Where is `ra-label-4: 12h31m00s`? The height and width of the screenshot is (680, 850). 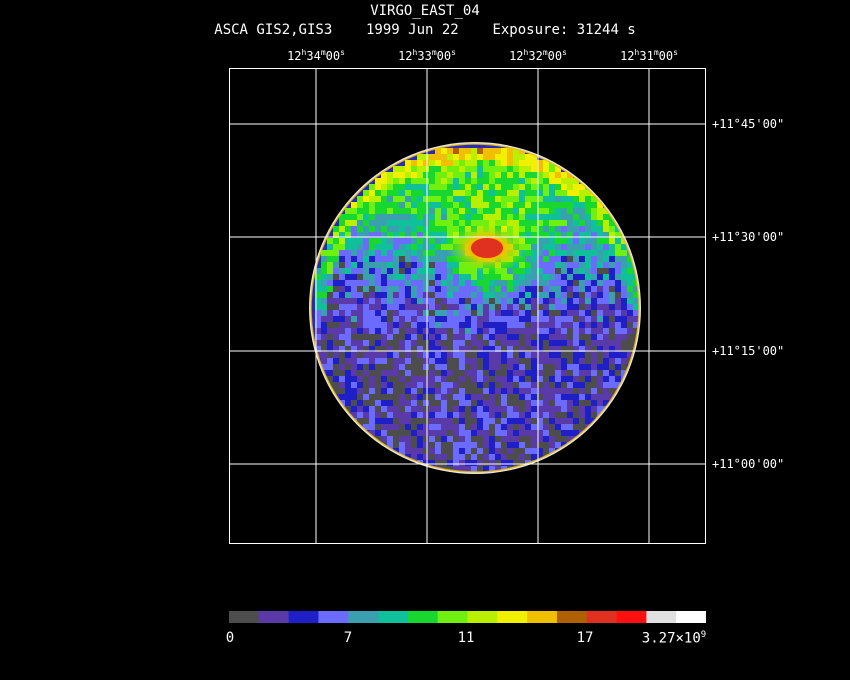
ra-label-4: 12h31m00s is located at coordinates (649, 55).